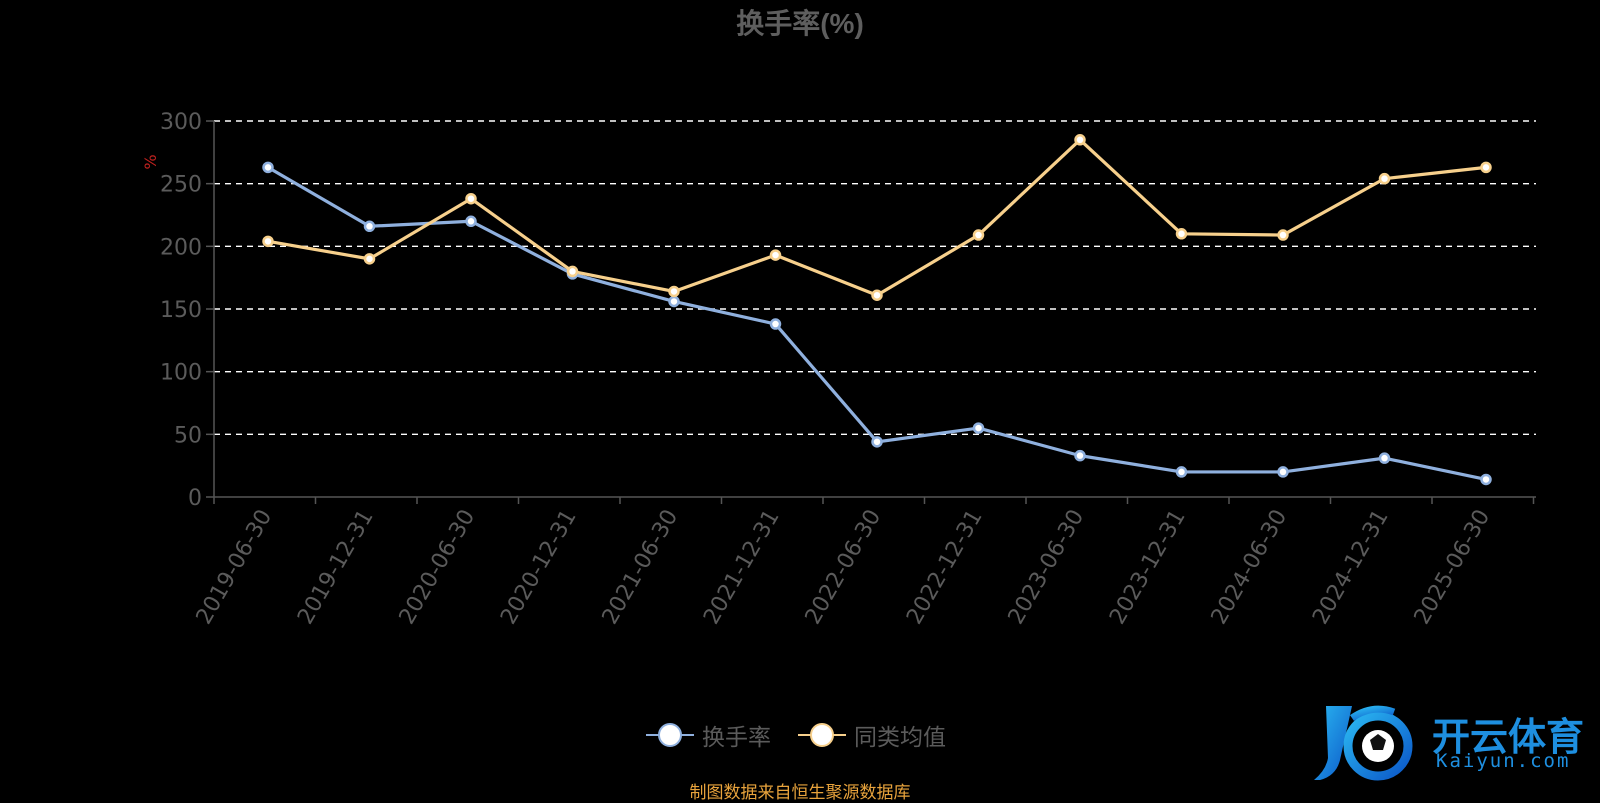 The height and width of the screenshot is (803, 1600). I want to click on x-tick-label: 2021-06-30, so click(641, 567).